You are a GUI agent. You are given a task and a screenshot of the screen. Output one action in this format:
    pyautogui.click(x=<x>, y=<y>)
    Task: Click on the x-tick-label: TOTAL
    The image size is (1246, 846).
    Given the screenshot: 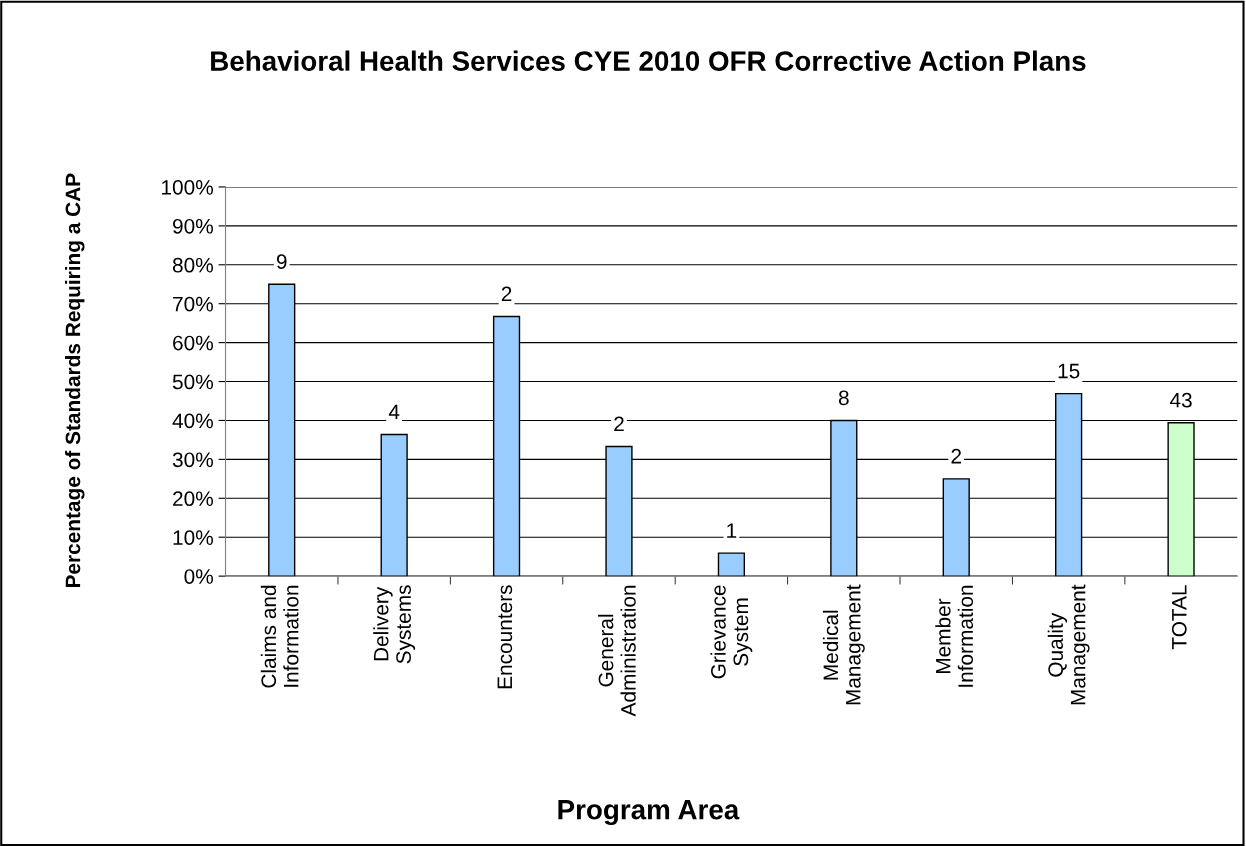 What is the action you would take?
    pyautogui.click(x=1179, y=617)
    